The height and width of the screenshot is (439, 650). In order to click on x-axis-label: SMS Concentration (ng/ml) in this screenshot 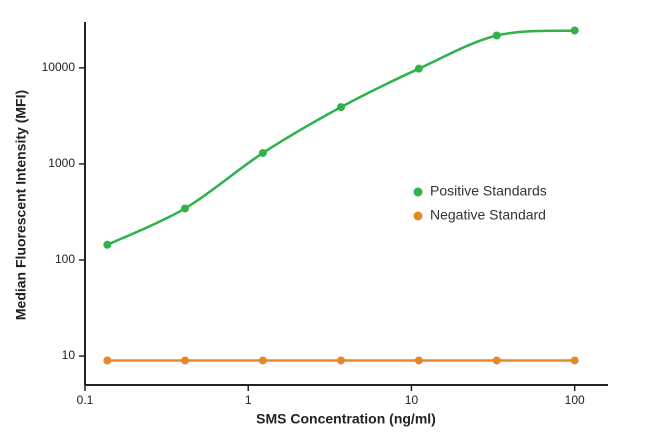, I will do `click(346, 419)`.